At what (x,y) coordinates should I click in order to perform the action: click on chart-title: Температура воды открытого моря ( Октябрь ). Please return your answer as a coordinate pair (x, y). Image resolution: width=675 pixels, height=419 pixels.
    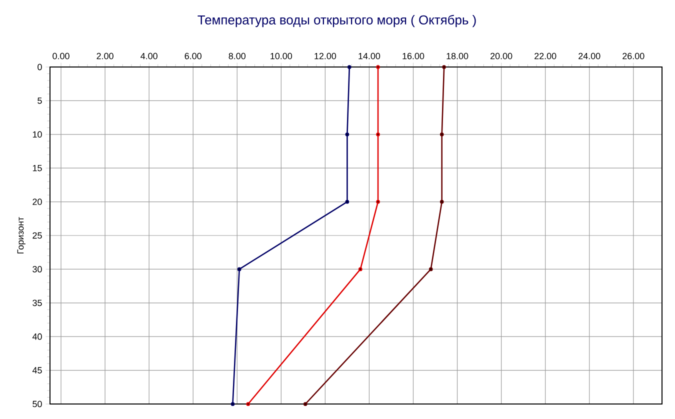
    Looking at the image, I should click on (337, 21).